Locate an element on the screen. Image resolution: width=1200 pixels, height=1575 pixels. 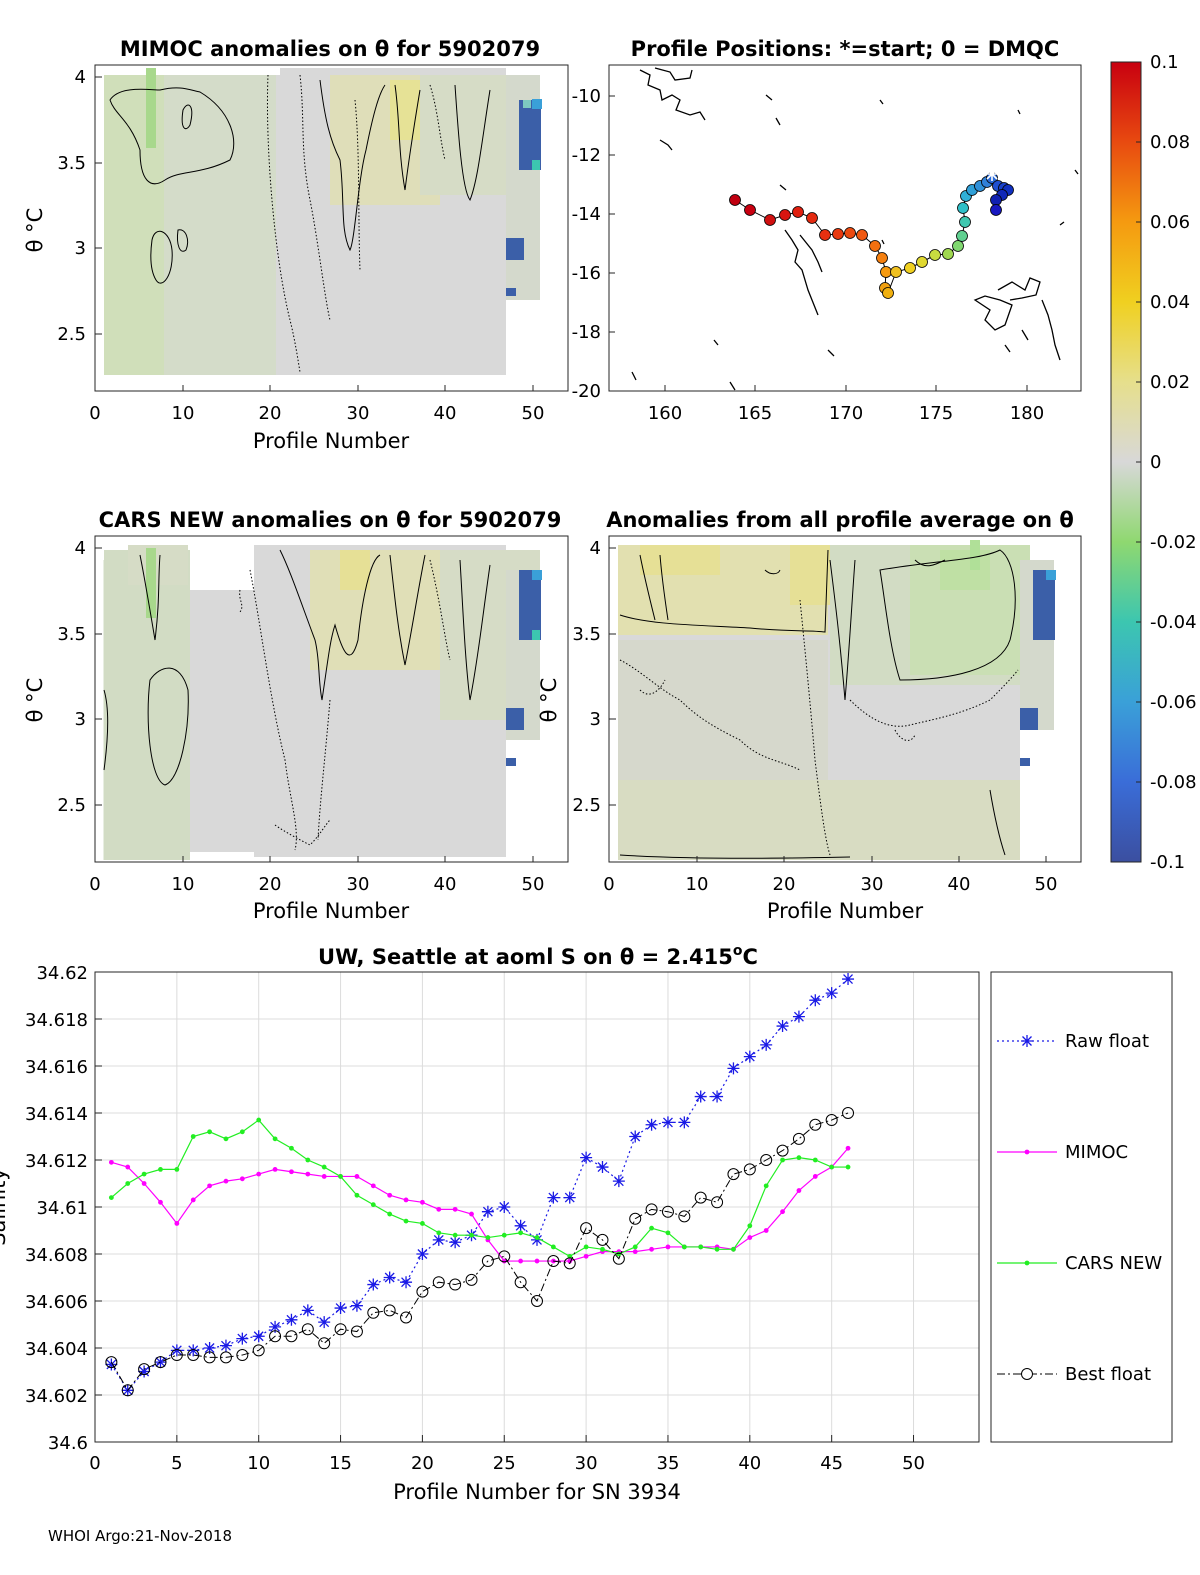
legend-label-cars-new: CARS NEW is located at coordinates (1113, 1263).